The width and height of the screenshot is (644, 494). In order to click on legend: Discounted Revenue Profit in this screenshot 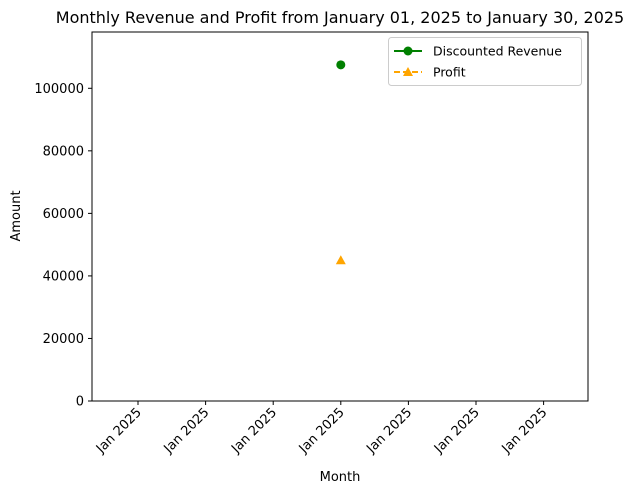, I will do `click(485, 61)`.